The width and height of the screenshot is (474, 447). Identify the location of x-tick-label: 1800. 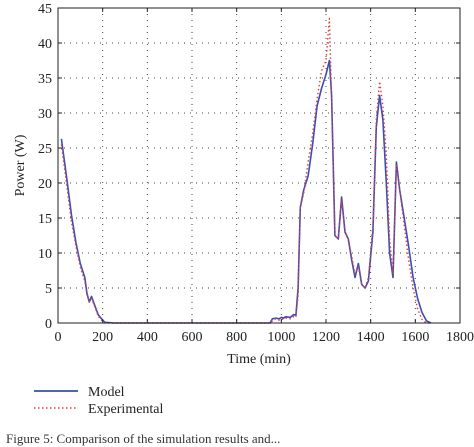
(460, 337).